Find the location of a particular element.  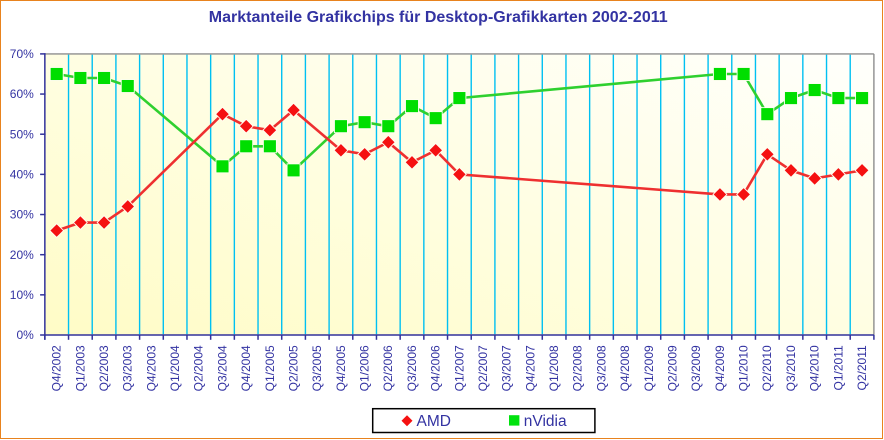

svg-text: Q2/2011 is located at coordinates (862, 367).